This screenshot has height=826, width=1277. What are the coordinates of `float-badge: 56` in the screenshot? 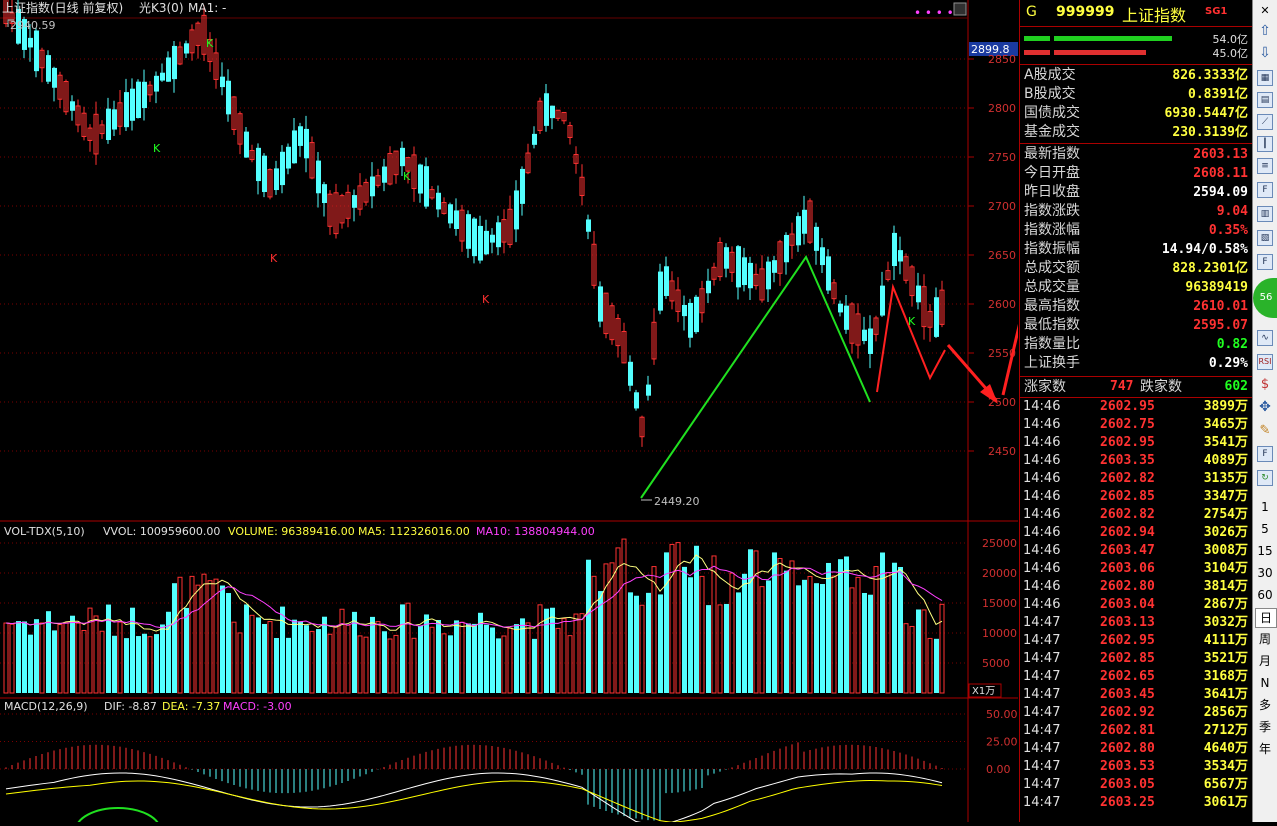 It's located at (1265, 298).